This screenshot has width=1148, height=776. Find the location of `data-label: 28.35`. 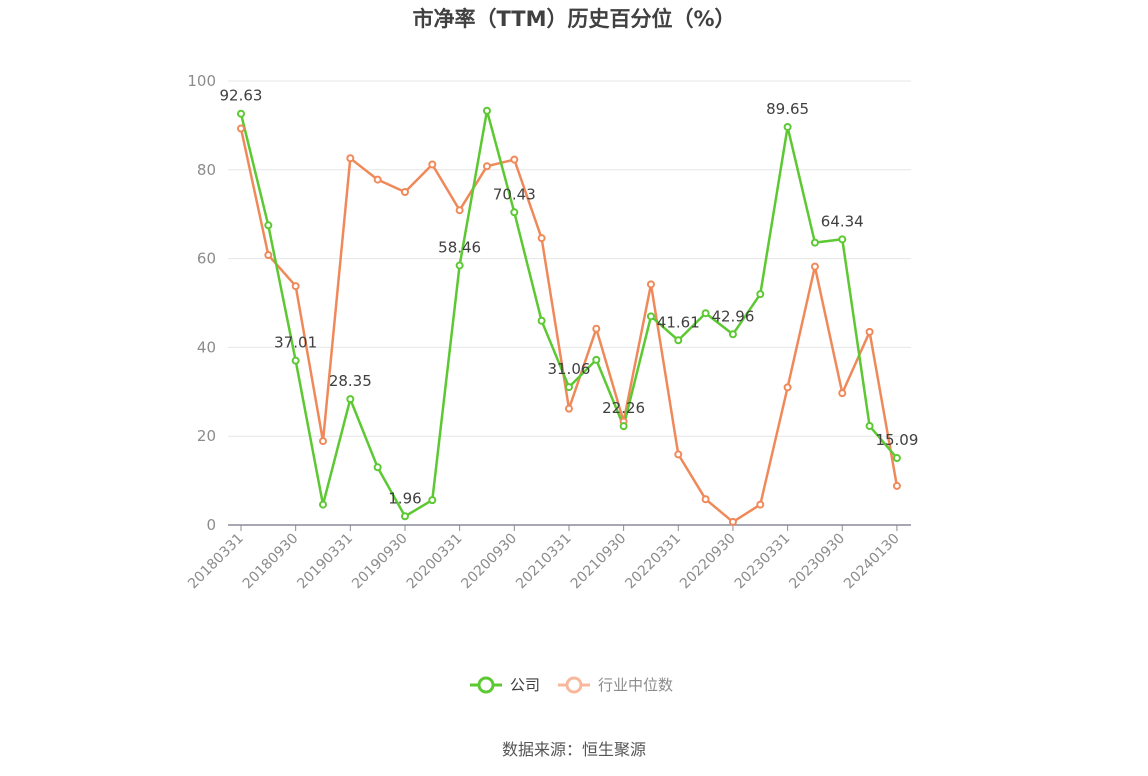

data-label: 28.35 is located at coordinates (350, 381).